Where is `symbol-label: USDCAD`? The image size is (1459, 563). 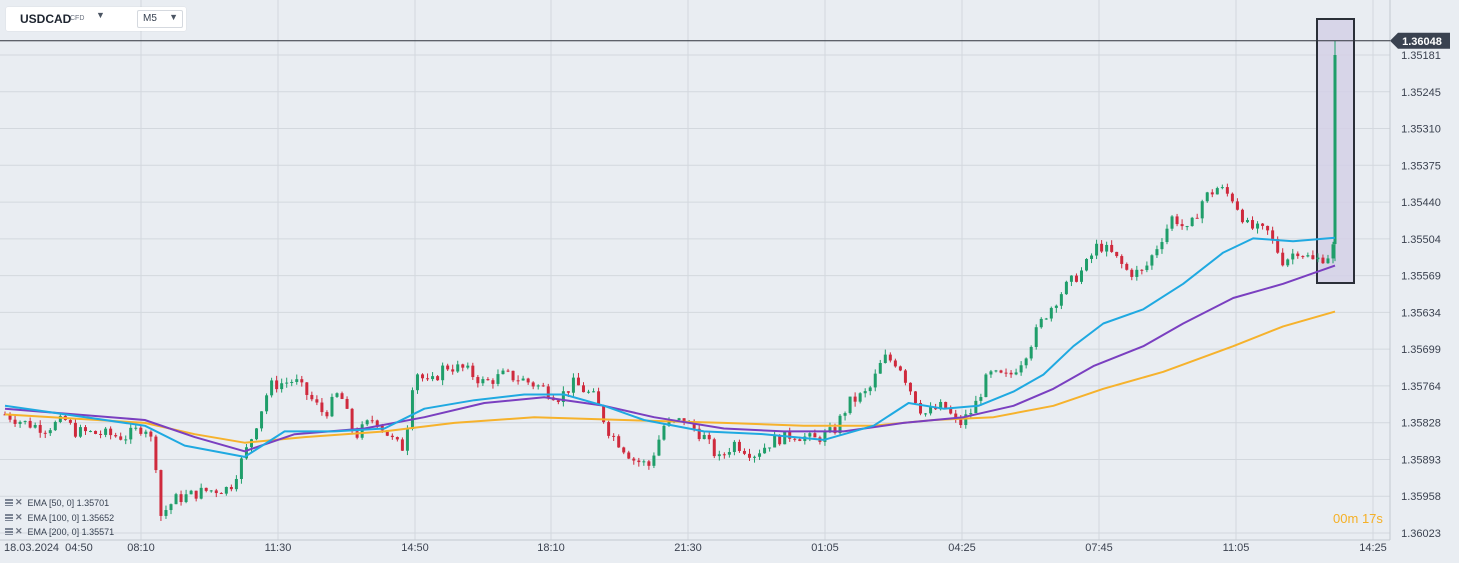
symbol-label: USDCAD is located at coordinates (46, 19).